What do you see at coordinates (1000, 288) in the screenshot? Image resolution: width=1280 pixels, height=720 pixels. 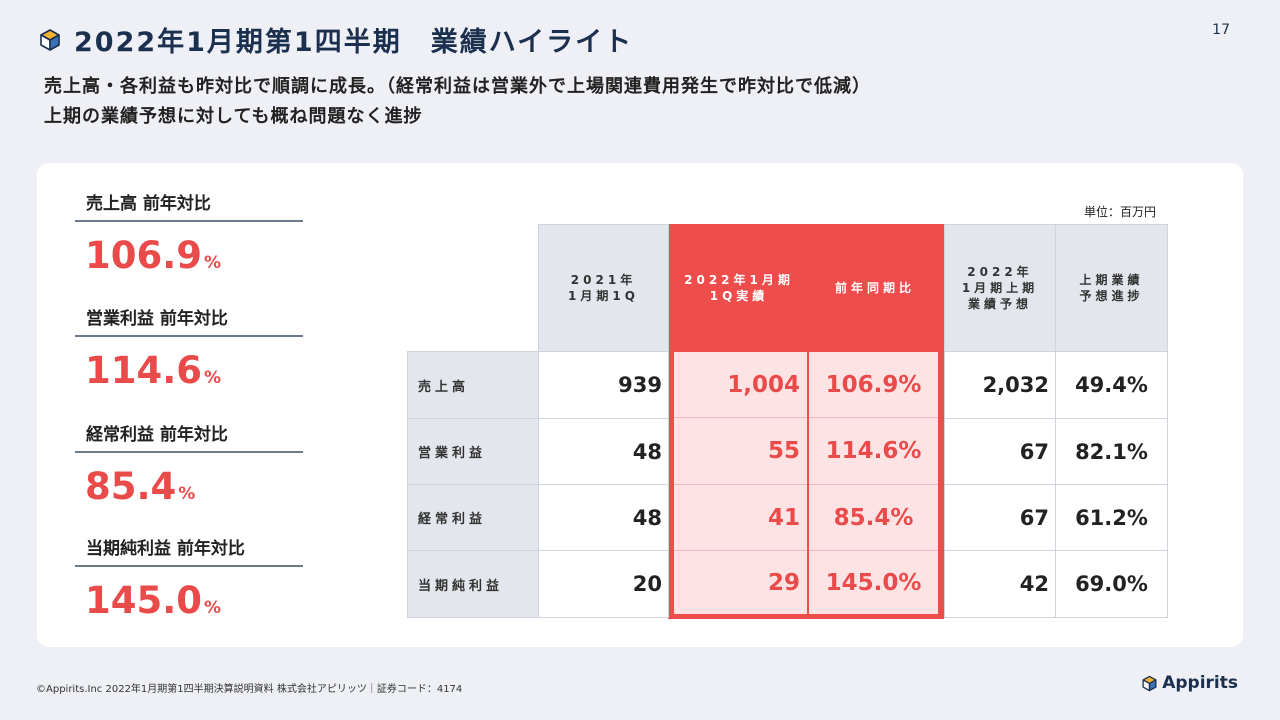 I see `col-header-forecast: 2022年 1月期上期 業績予想` at bounding box center [1000, 288].